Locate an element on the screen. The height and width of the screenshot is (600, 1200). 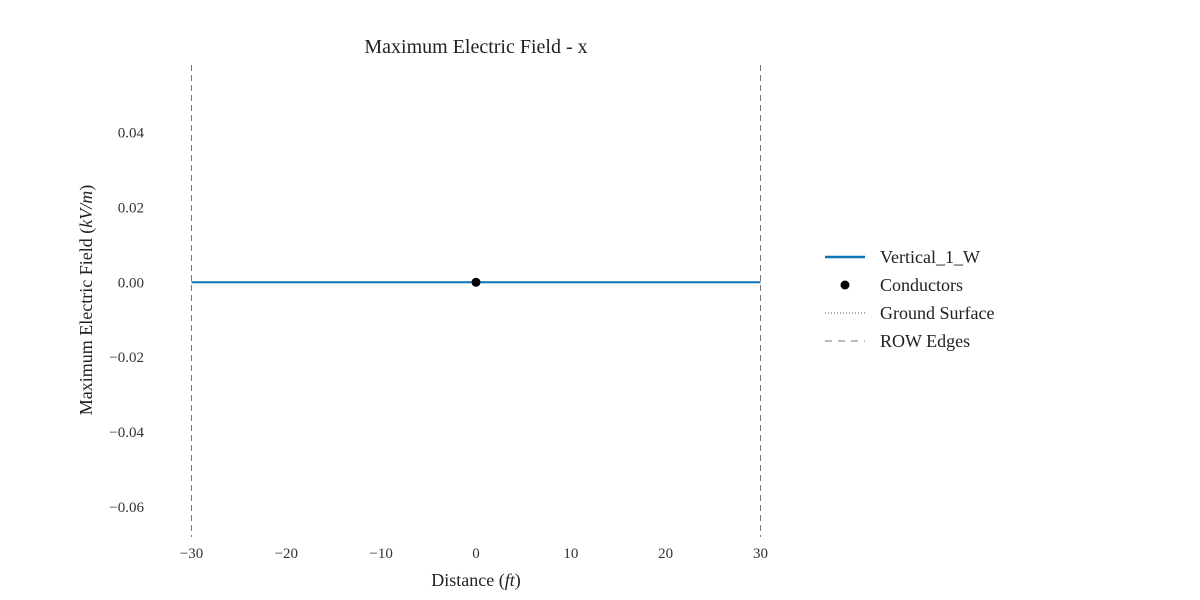
legend-label: Vertical_1_W is located at coordinates (930, 257).